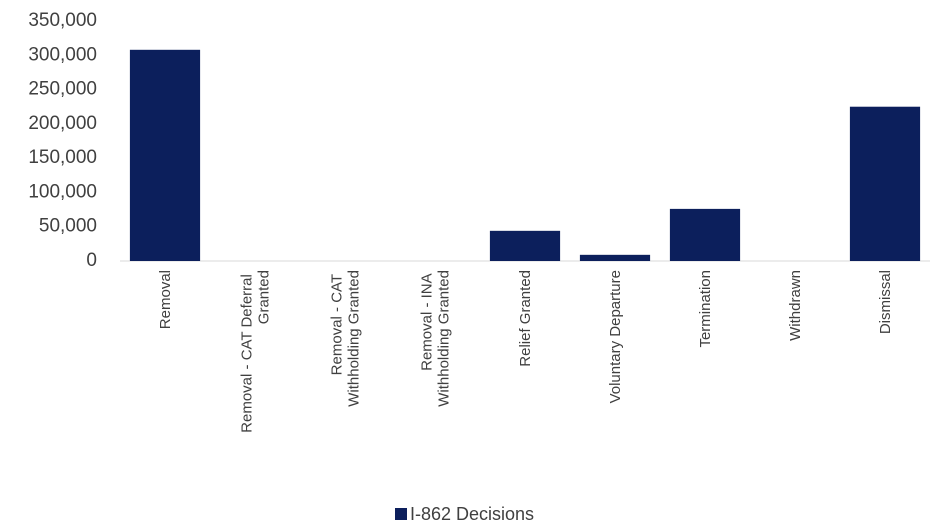 This screenshot has width=934, height=527. What do you see at coordinates (472, 514) in the screenshot?
I see `legend-label: I-862 Decisions` at bounding box center [472, 514].